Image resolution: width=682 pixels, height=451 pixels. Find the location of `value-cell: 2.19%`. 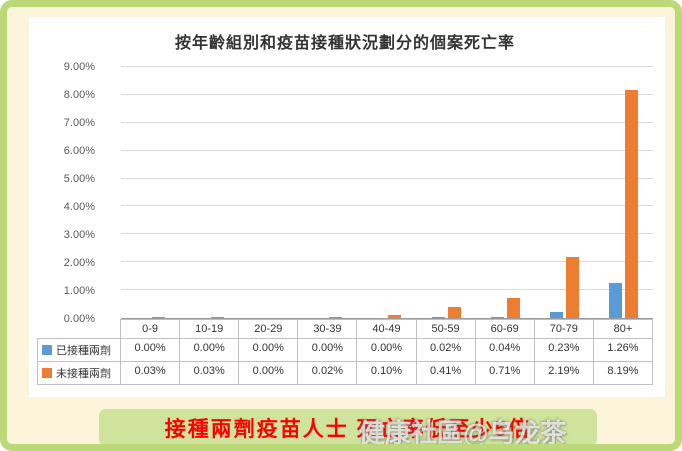

value-cell: 2.19% is located at coordinates (564, 373).